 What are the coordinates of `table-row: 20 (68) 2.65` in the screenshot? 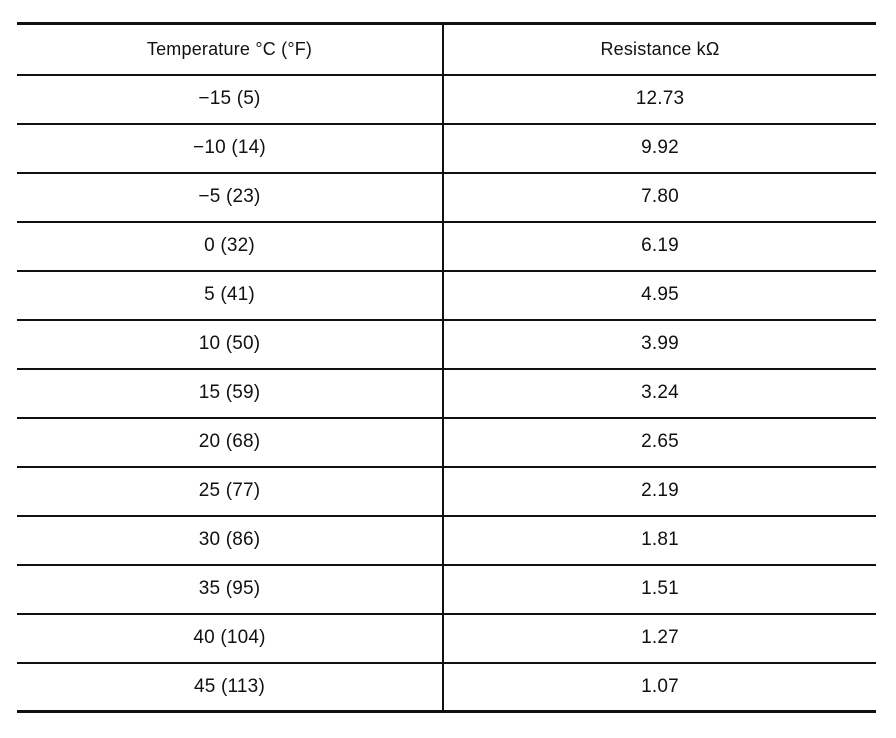 It's located at (446, 442).